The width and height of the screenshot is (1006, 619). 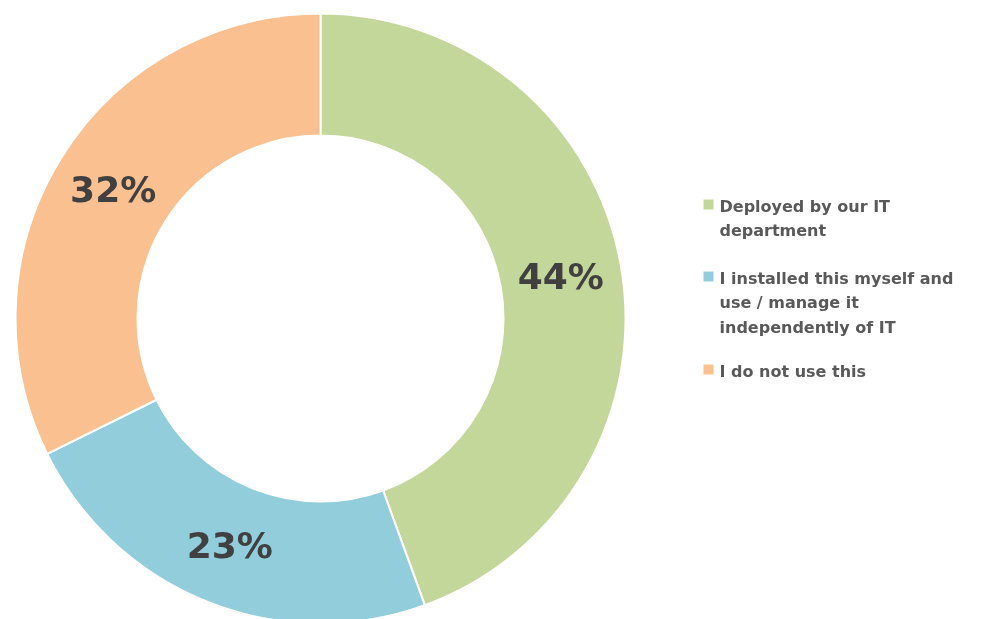 I want to click on legend-label: I installed this myself and use / manage it independently of IT, so click(x=836, y=302).